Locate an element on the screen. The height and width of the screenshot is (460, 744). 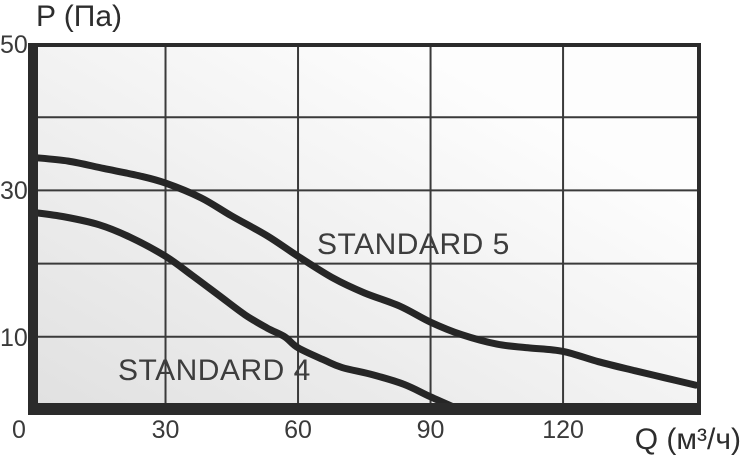
y-tick-label: 50 is located at coordinates (14, 45).